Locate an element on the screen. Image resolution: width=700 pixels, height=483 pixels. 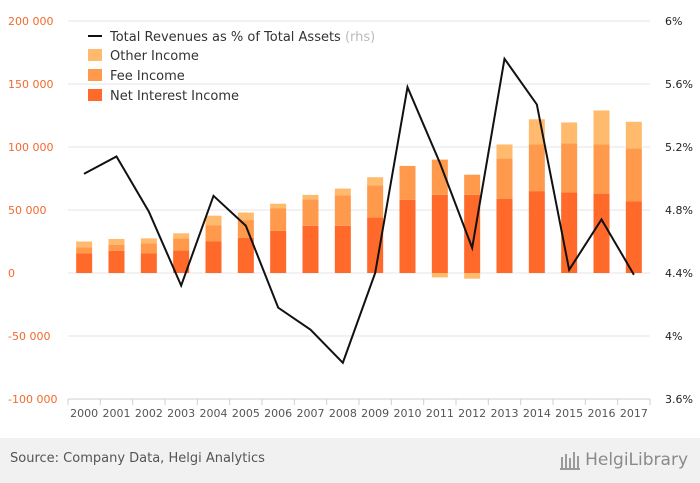
x-tick-label: 2010 is located at coordinates (408, 413).